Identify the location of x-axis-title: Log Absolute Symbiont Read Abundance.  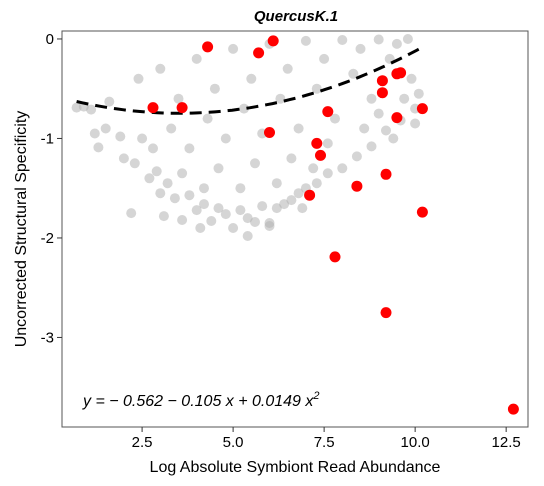
(295, 467).